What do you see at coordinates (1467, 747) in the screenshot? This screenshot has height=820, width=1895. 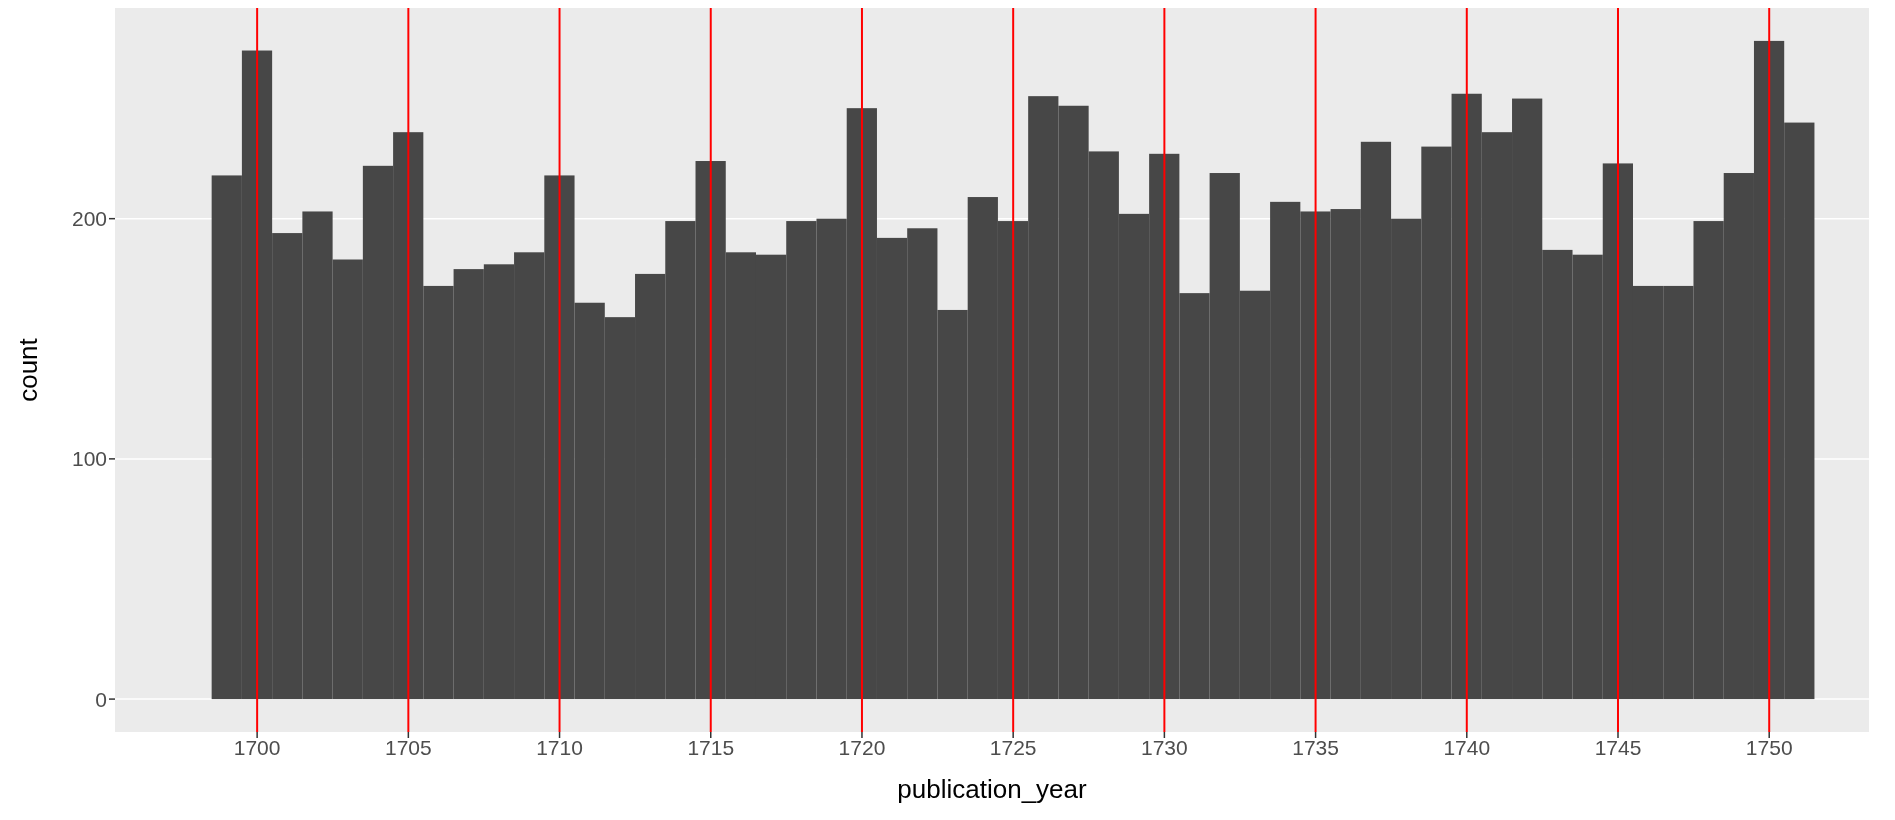 I see `x-tick-label: 1740` at bounding box center [1467, 747].